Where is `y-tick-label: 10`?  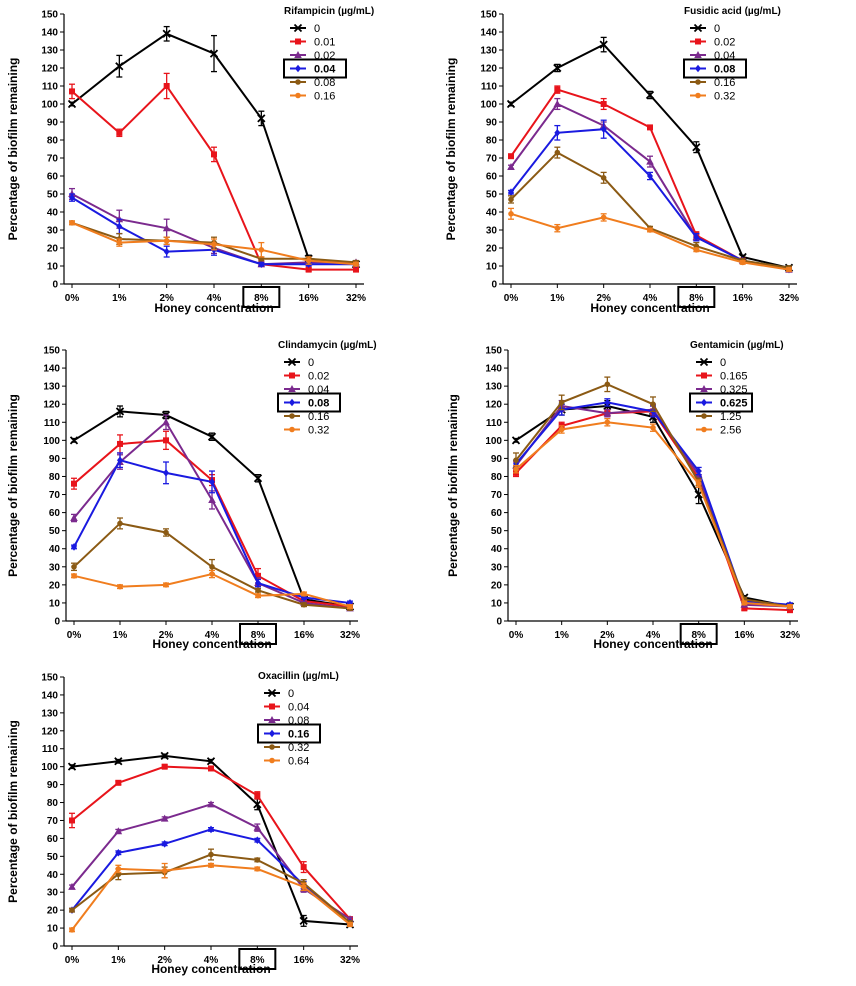
y-tick-label: 10 is located at coordinates (53, 929).